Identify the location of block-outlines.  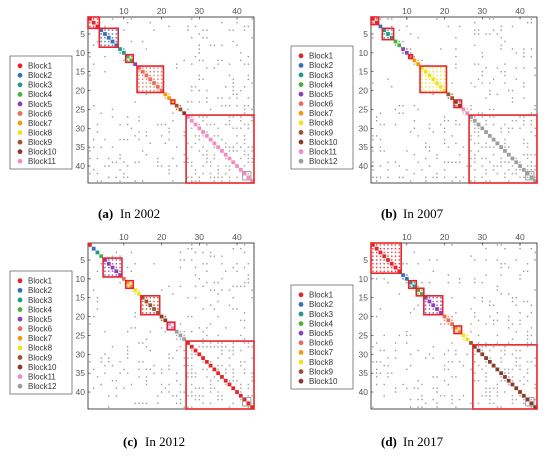
(178, 333).